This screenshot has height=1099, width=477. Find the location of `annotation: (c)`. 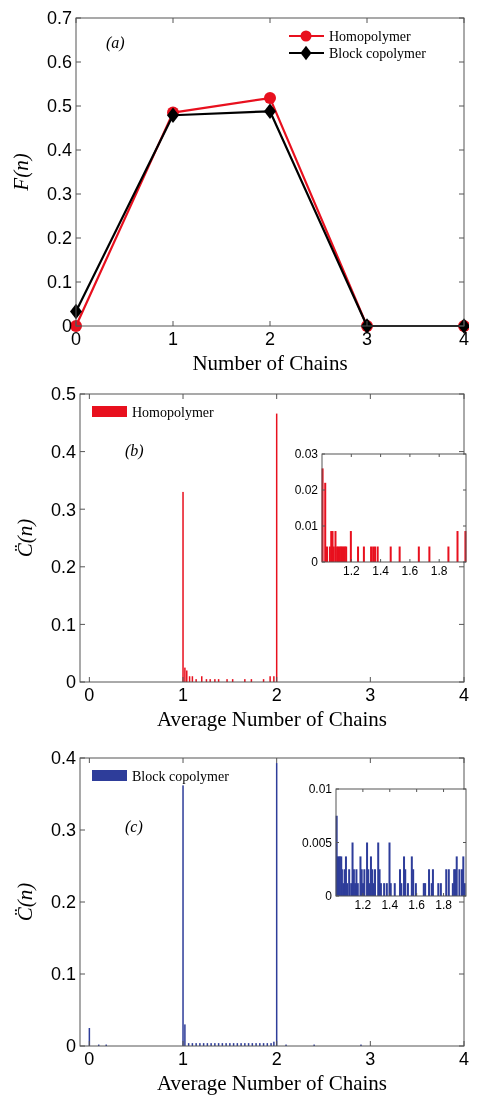

annotation: (c) is located at coordinates (134, 827).